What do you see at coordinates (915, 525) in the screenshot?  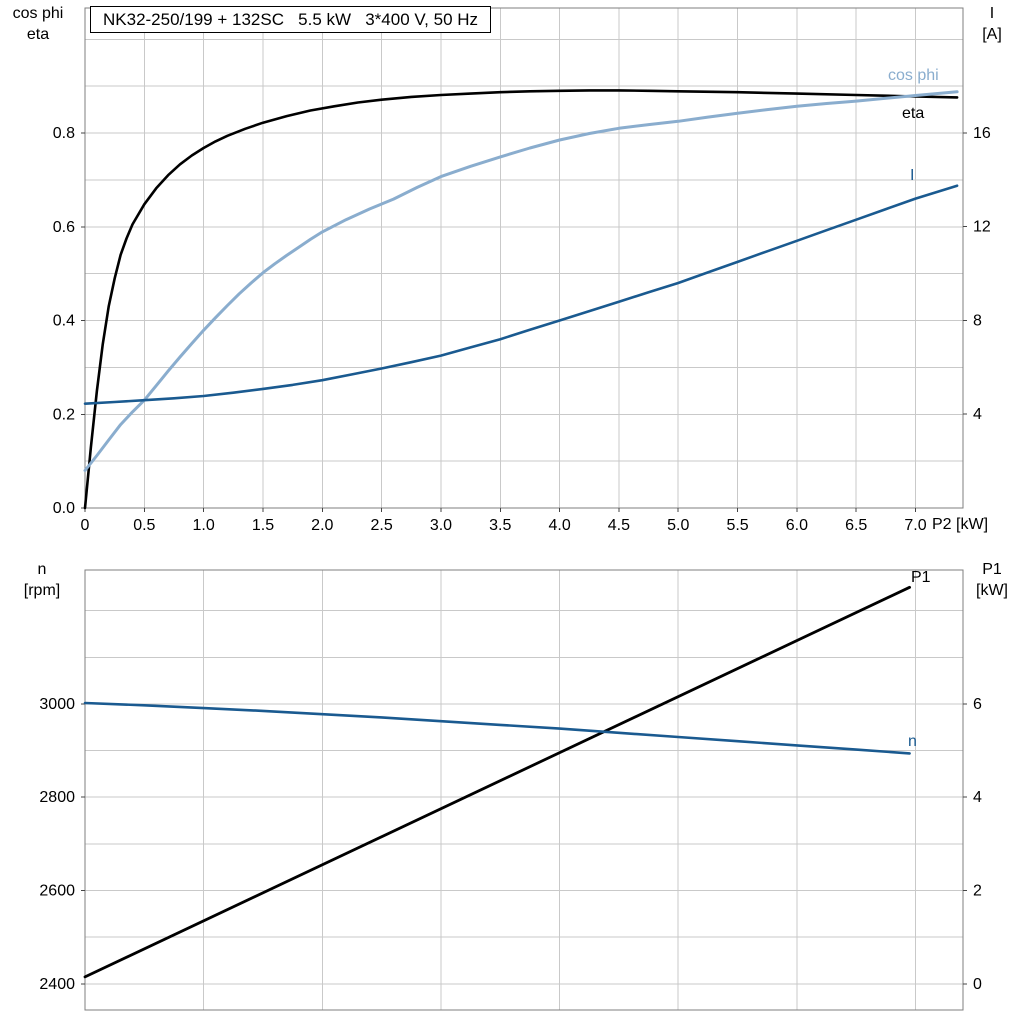 I see `x-tick-label: 7.0` at bounding box center [915, 525].